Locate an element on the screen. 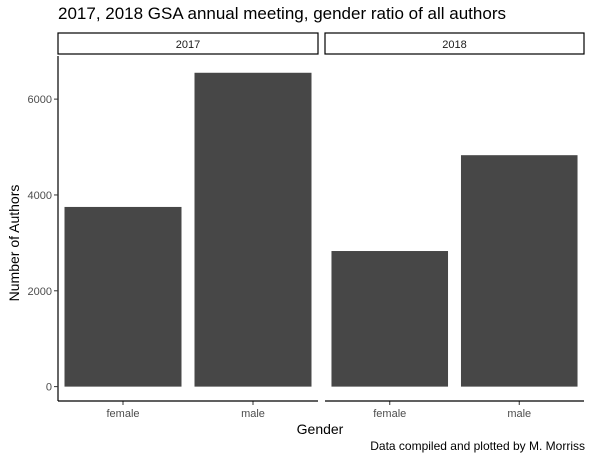 This screenshot has width=593, height=461. y-tick-label: 2000 is located at coordinates (40, 292).